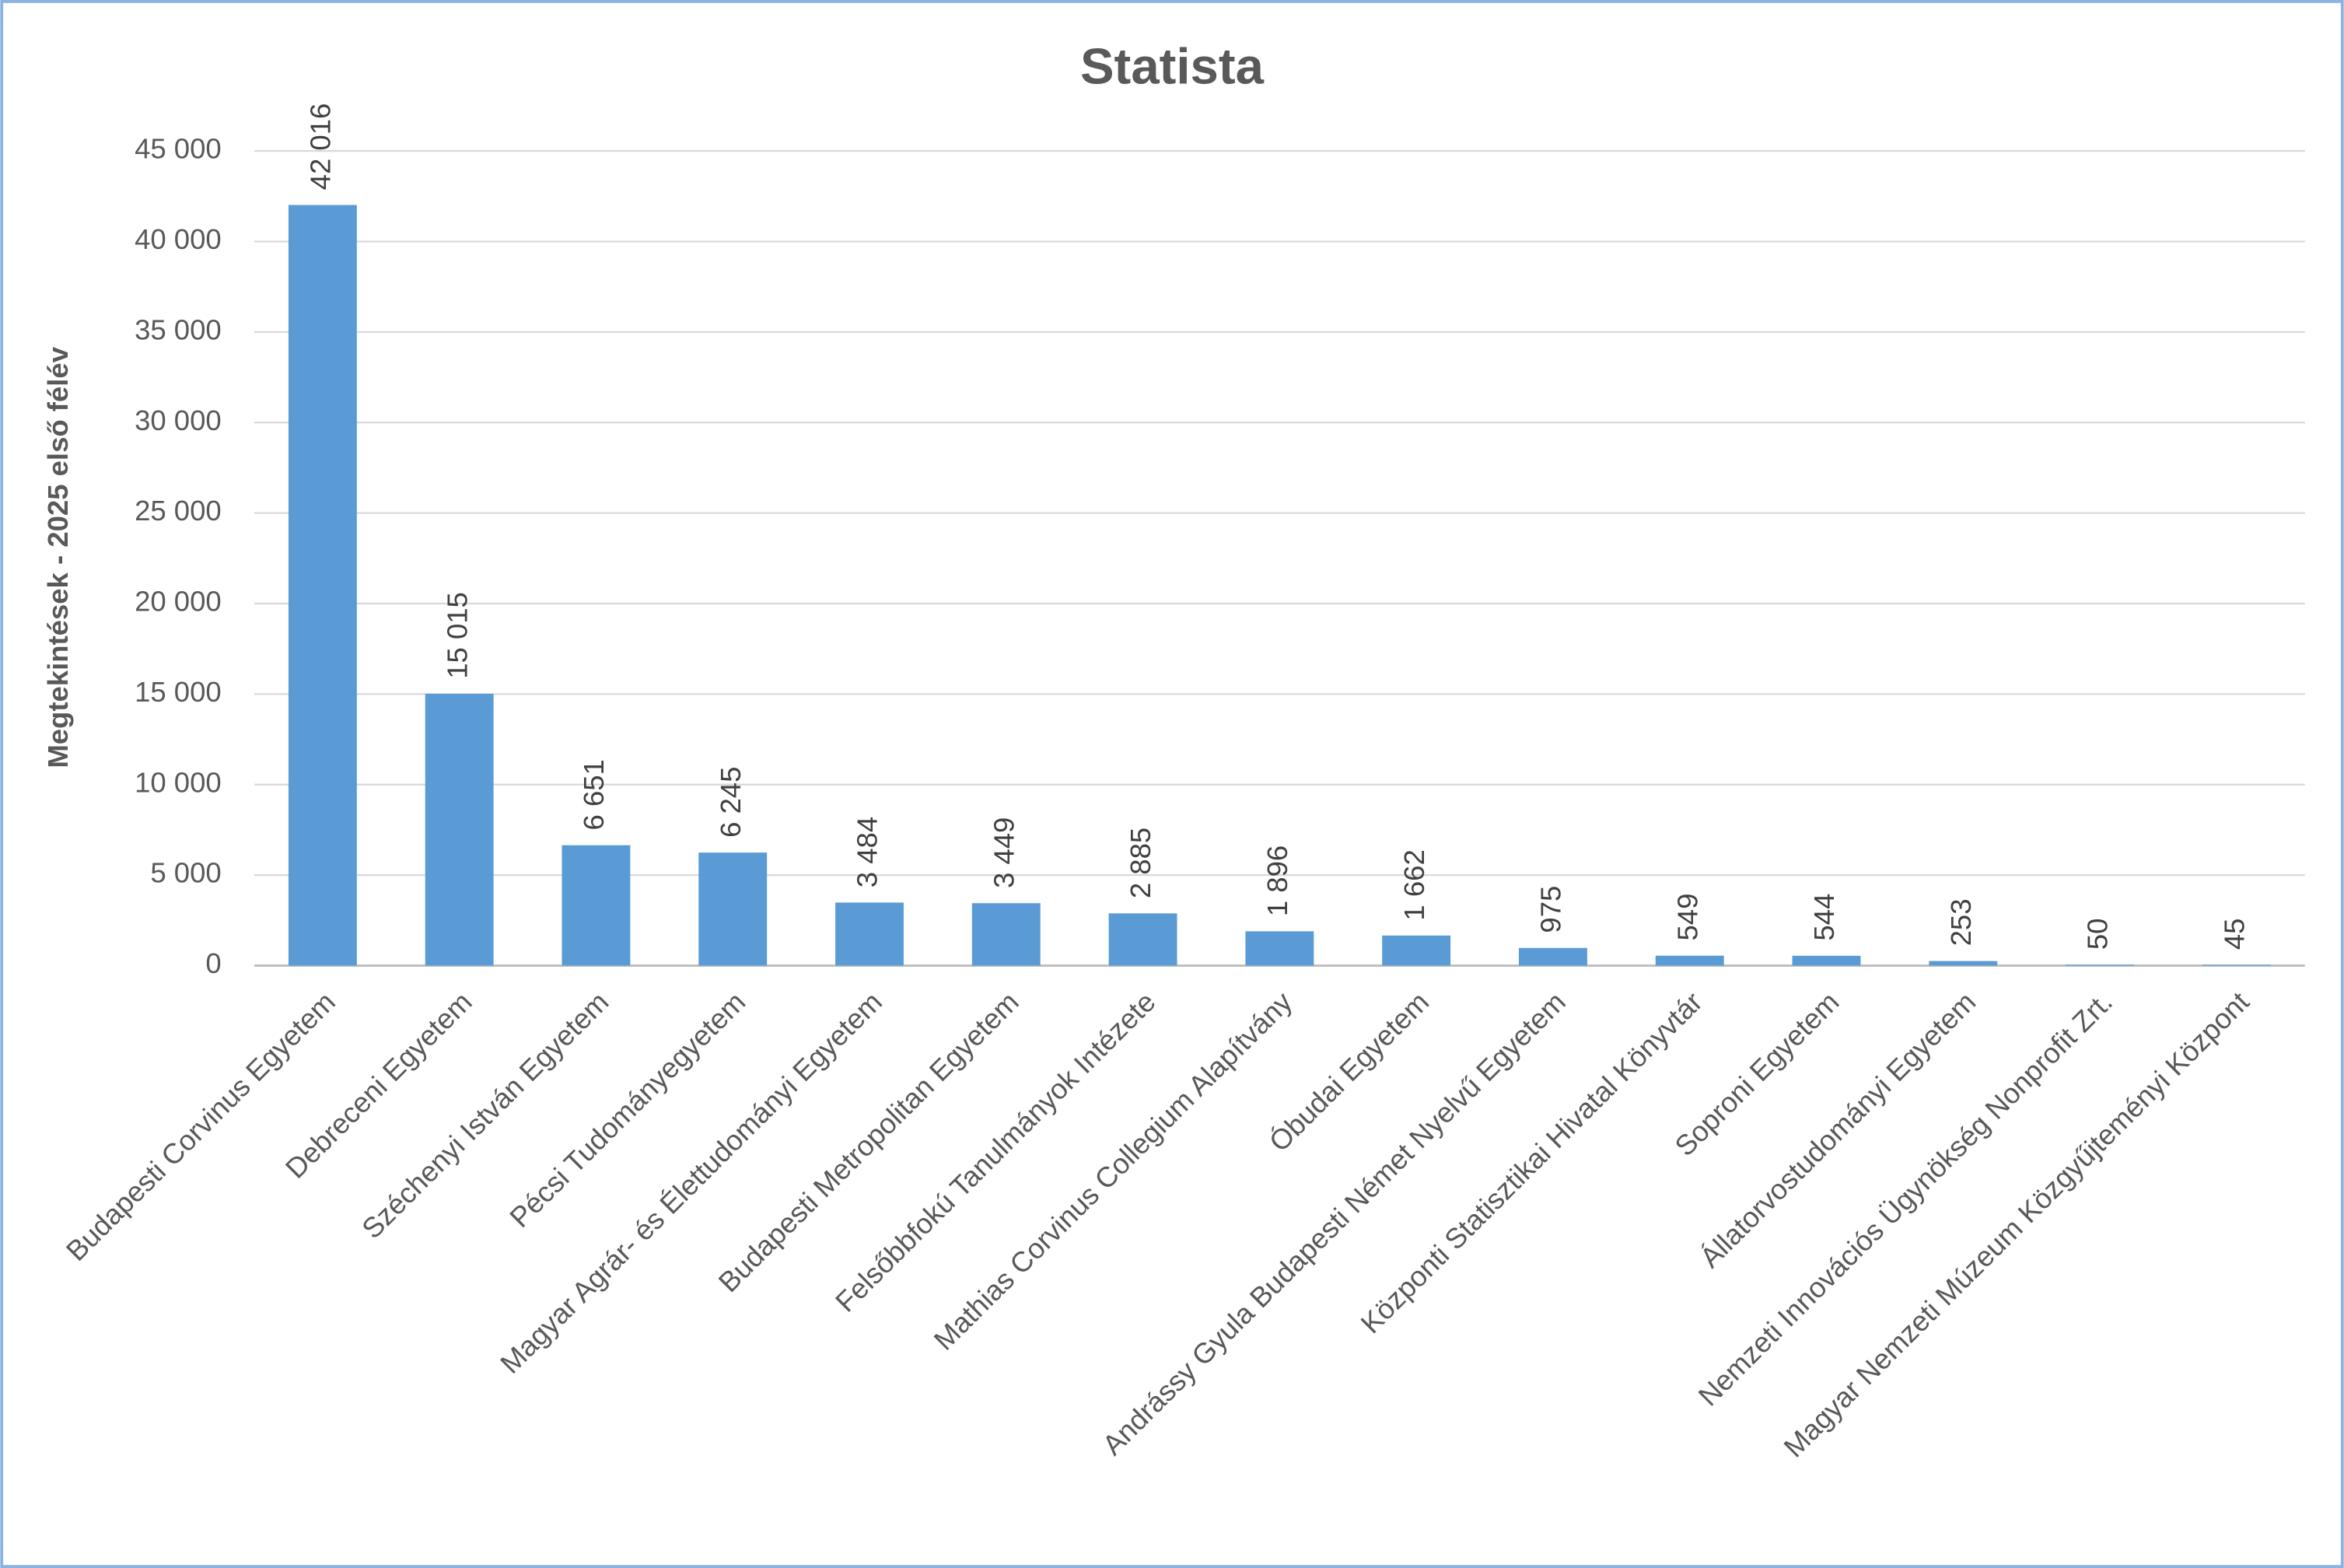 The height and width of the screenshot is (1568, 2344). What do you see at coordinates (178, 330) in the screenshot?
I see `y-tick-label: 35 000` at bounding box center [178, 330].